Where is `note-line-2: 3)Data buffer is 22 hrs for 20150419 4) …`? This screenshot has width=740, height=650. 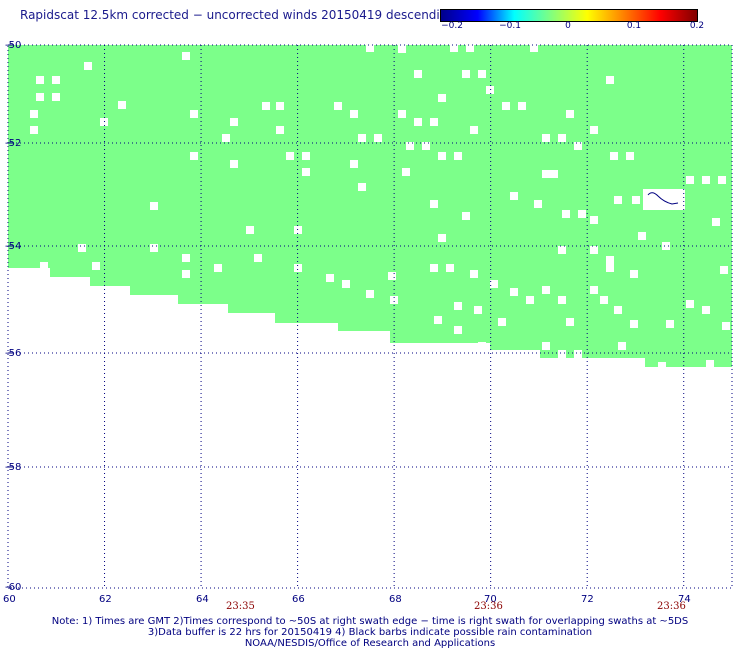 note-line-2: 3)Data buffer is 22 hrs for 20150419 4) … is located at coordinates (370, 632).